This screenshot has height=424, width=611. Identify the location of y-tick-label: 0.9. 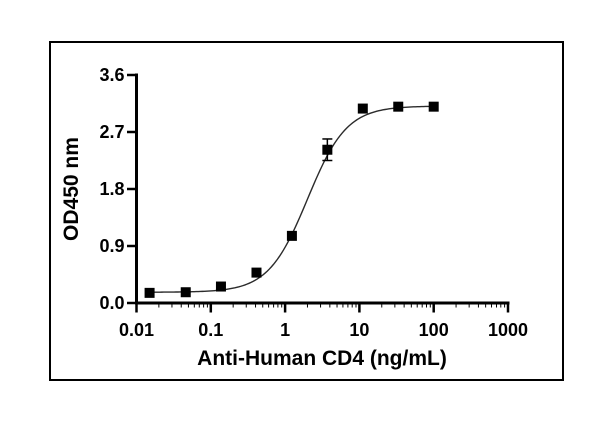
(111, 246).